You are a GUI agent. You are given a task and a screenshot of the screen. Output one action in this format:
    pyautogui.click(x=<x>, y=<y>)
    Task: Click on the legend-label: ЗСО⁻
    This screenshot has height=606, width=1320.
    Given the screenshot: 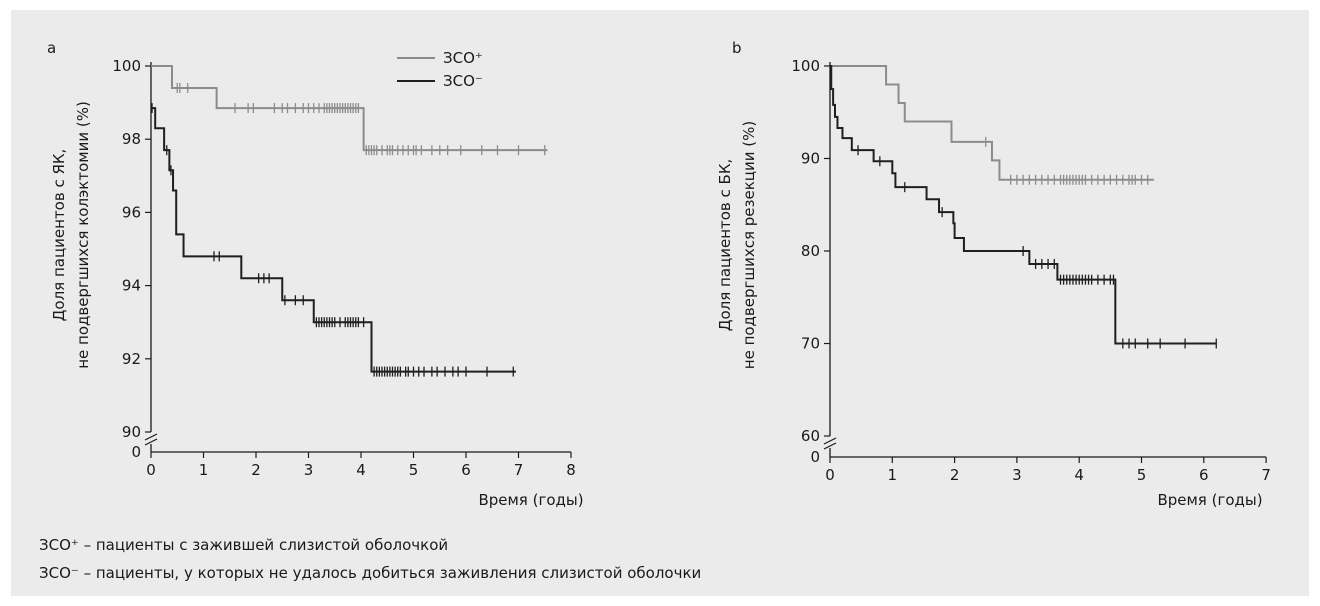 What is the action you would take?
    pyautogui.click(x=463, y=81)
    